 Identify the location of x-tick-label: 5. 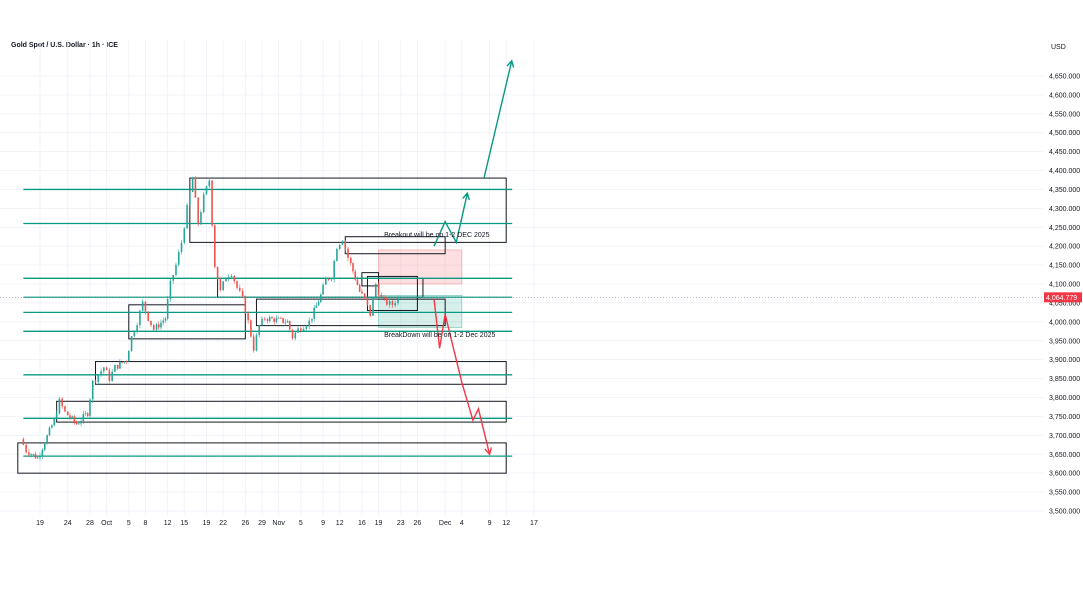
(301, 523).